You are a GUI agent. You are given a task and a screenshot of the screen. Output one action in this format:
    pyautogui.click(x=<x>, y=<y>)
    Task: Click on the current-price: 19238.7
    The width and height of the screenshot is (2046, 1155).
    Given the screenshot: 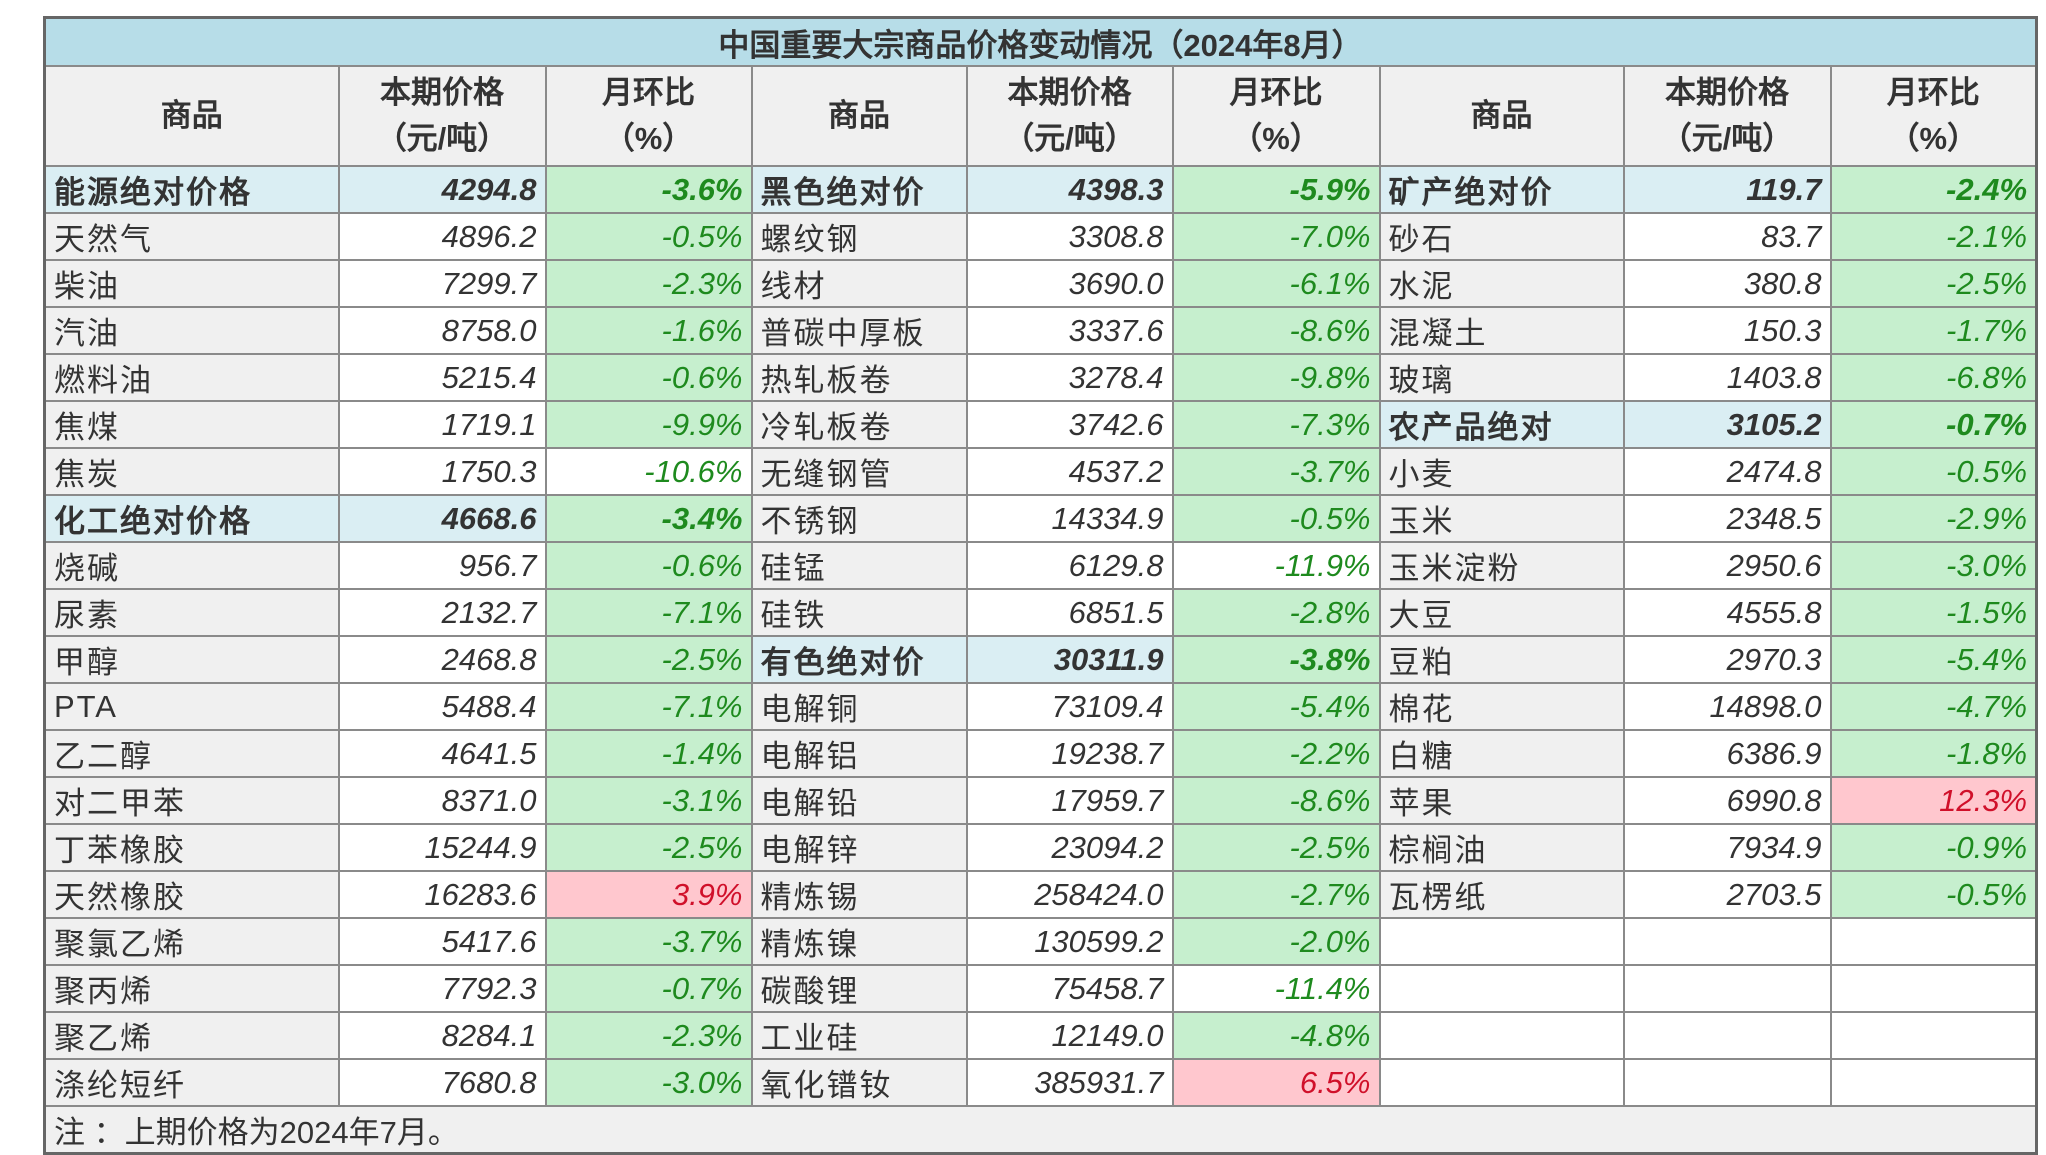 What is the action you would take?
    pyautogui.click(x=1069, y=753)
    